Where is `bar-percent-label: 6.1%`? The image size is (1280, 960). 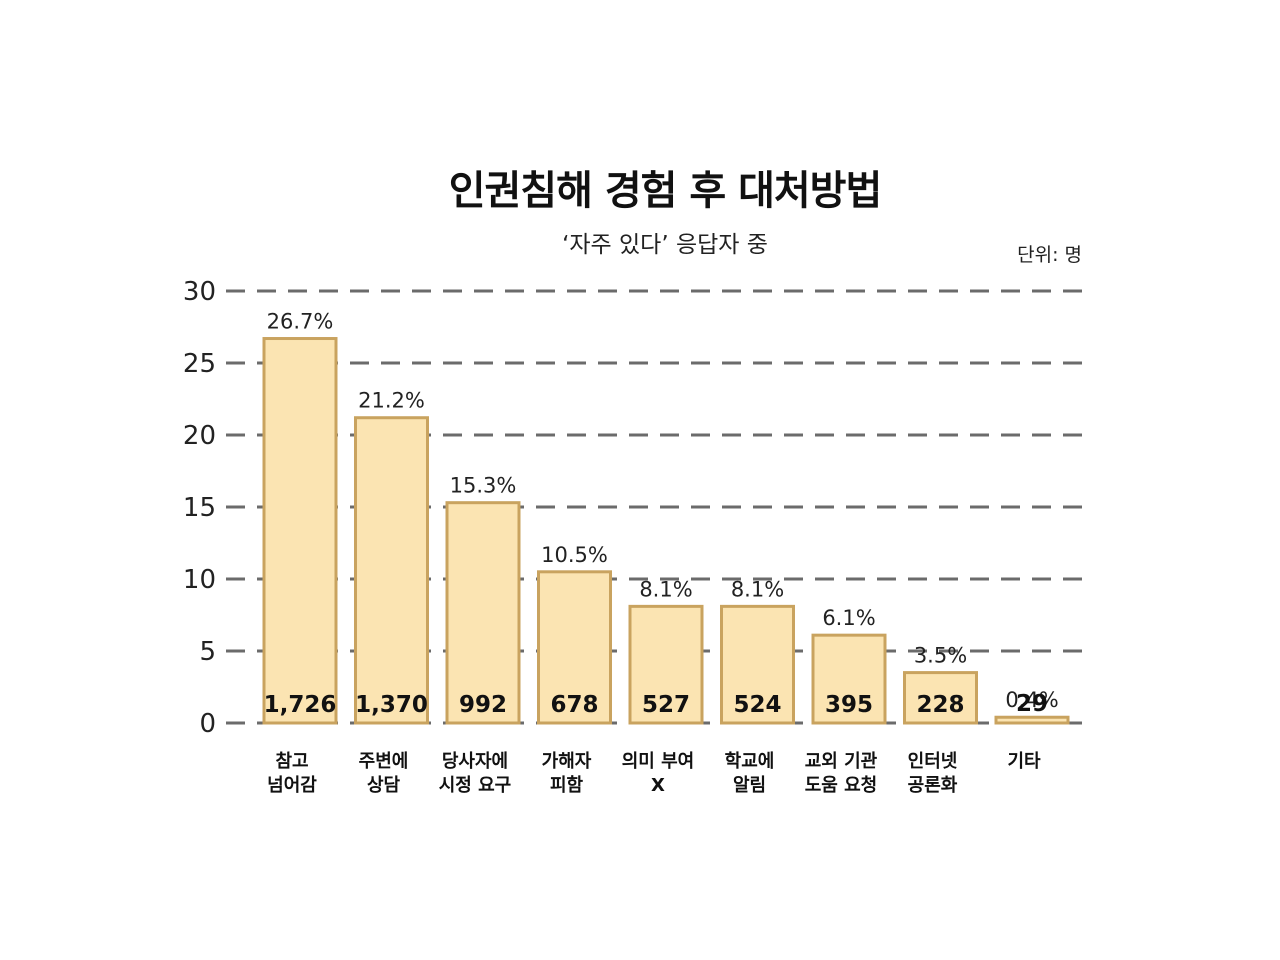 bar-percent-label: 6.1% is located at coordinates (848, 618).